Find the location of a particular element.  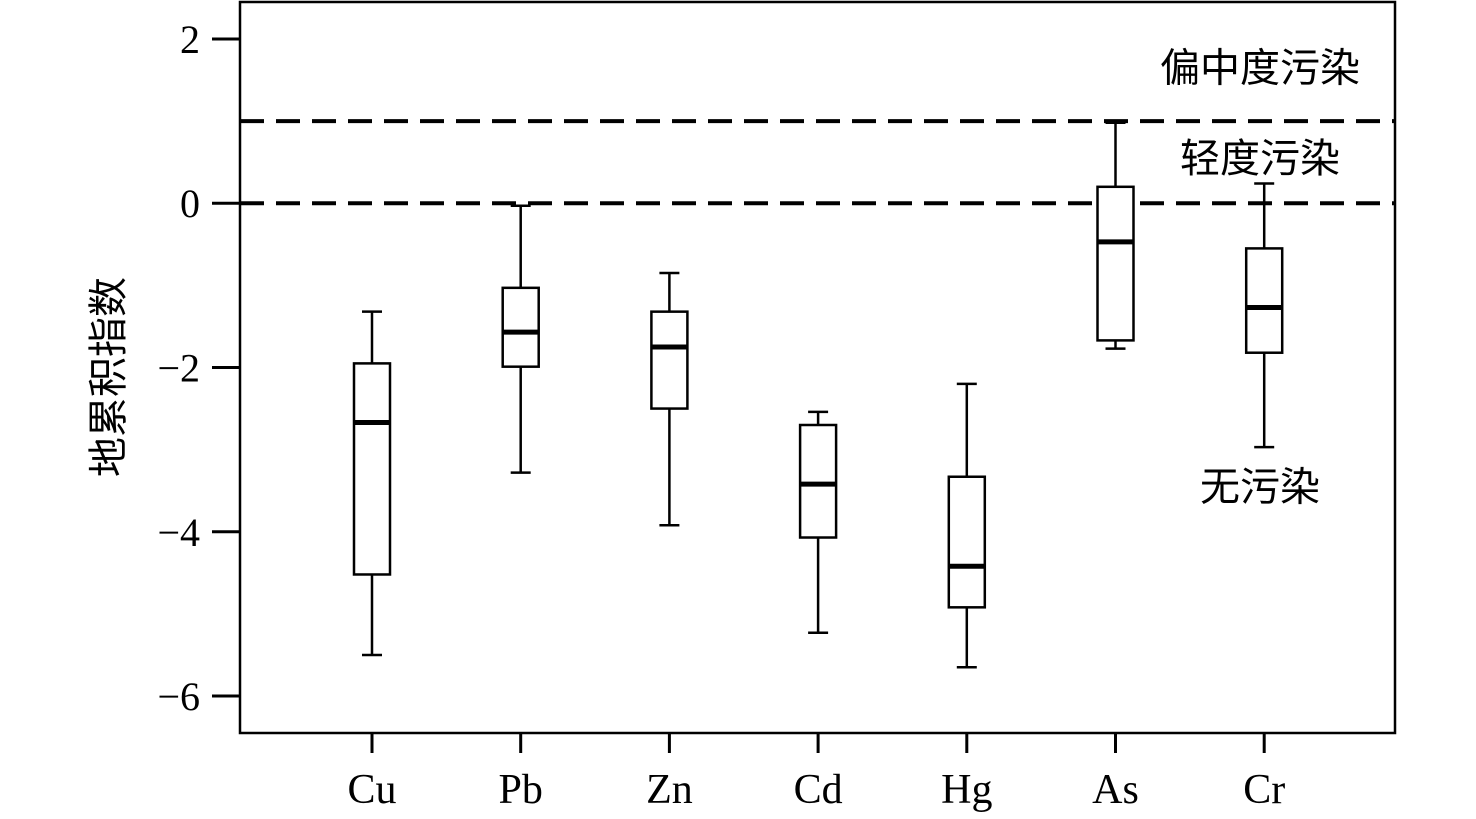

x-tick-label: As is located at coordinates (1115, 790).